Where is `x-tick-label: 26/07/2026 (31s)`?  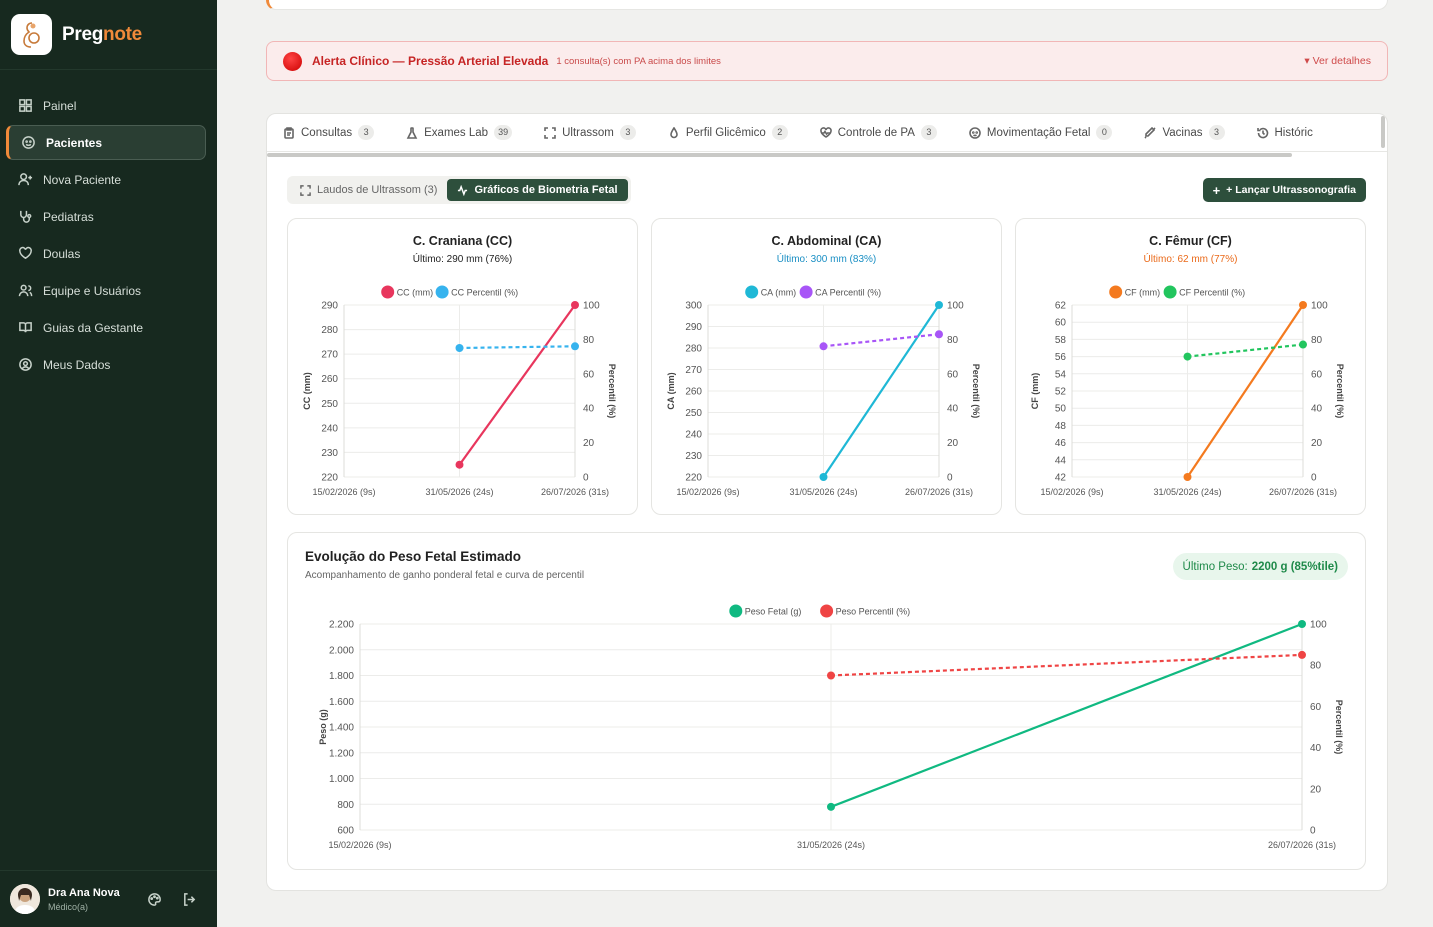 x-tick-label: 26/07/2026 (31s) is located at coordinates (575, 492).